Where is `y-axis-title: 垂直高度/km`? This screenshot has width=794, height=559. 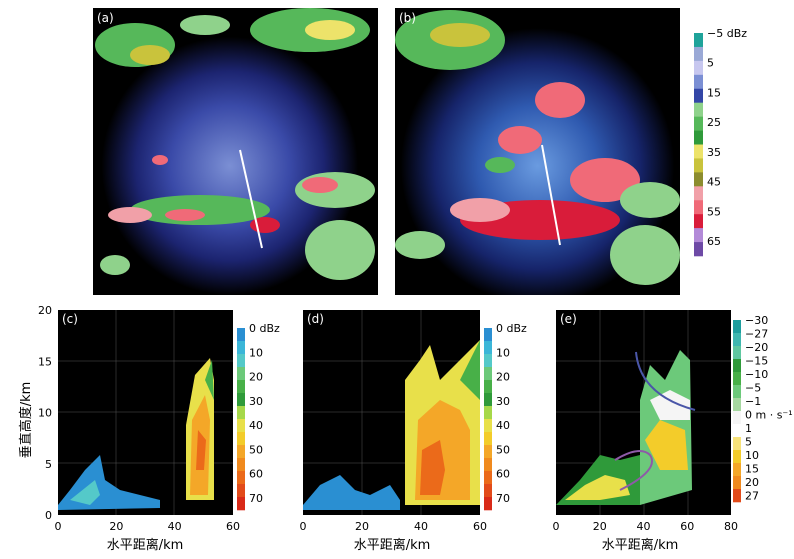
y-axis-title: 垂直高度/km is located at coordinates (26, 420).